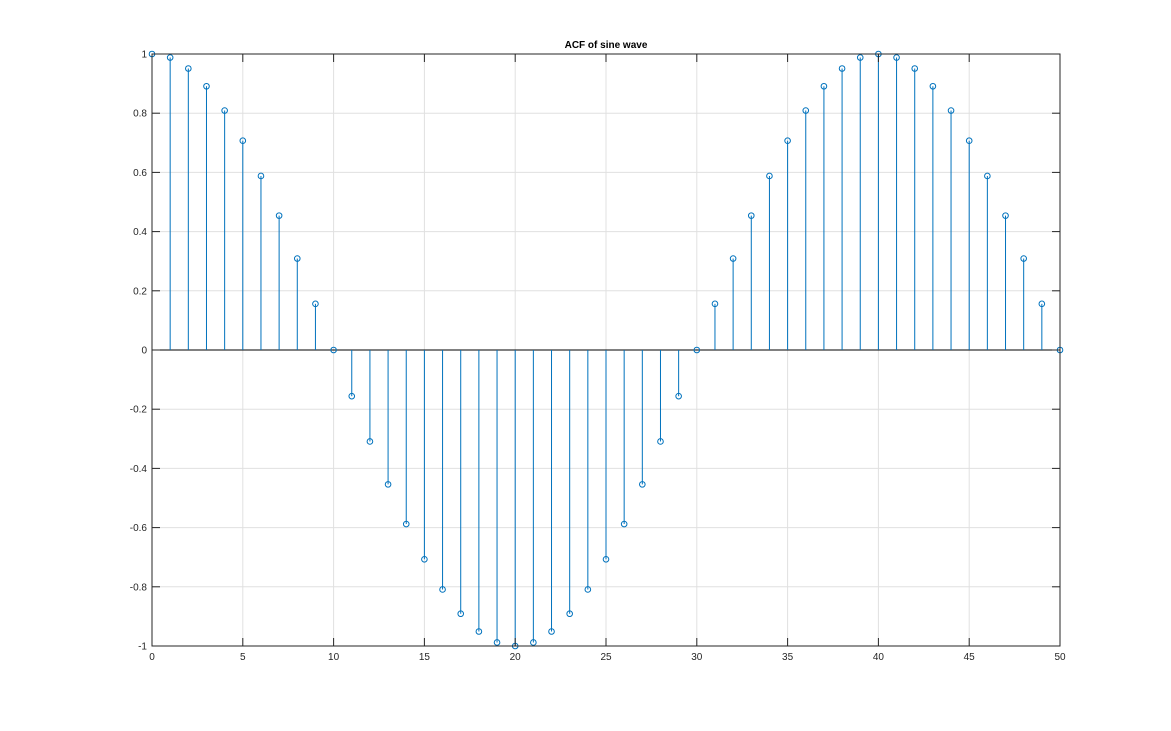  I want to click on y-tick-label: 1, so click(144, 55).